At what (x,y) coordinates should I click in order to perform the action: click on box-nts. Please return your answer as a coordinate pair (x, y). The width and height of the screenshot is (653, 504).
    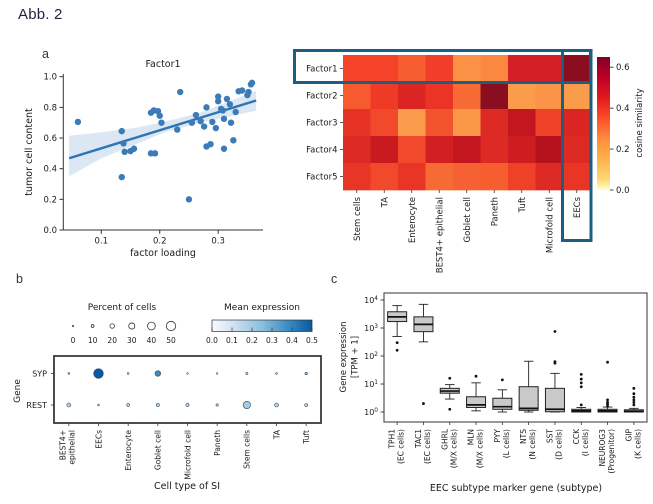
    Looking at the image, I should click on (528, 398).